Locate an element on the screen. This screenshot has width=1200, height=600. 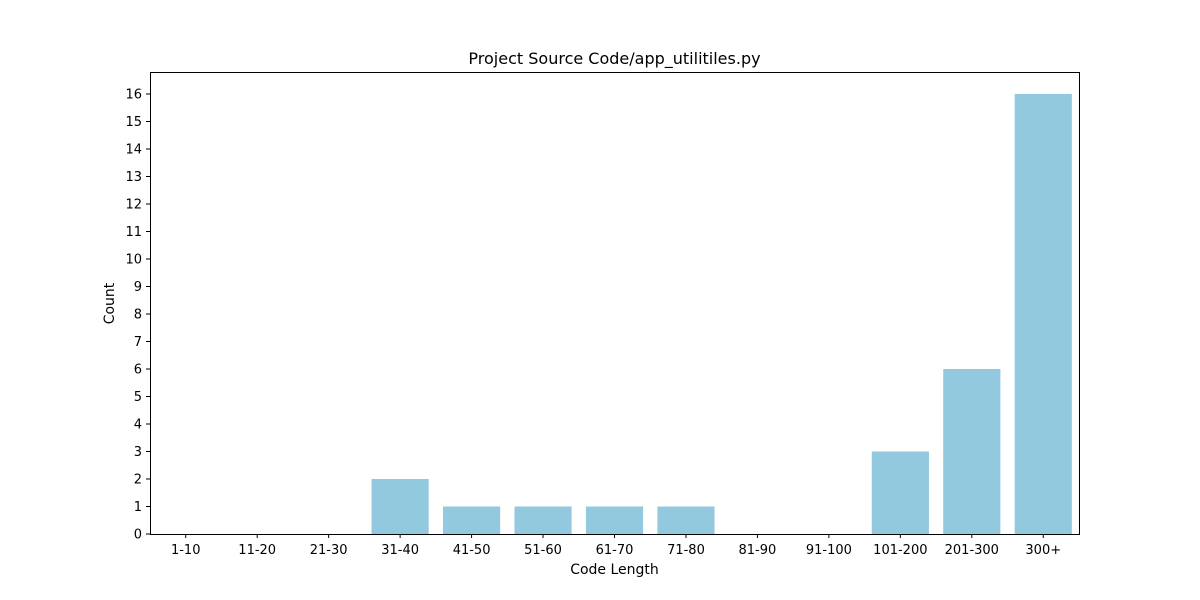
y-tick-label: 15 is located at coordinates (133, 122).